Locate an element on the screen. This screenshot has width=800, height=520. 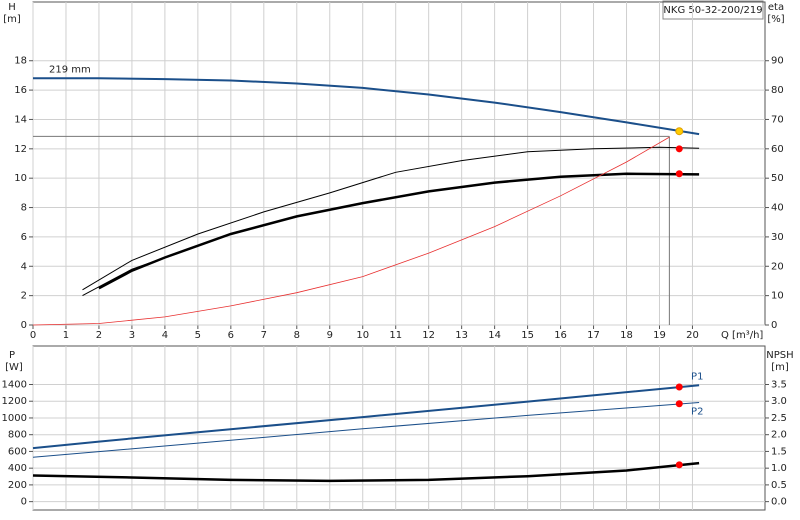
y2-tick-label: 20 is located at coordinates (777, 266).